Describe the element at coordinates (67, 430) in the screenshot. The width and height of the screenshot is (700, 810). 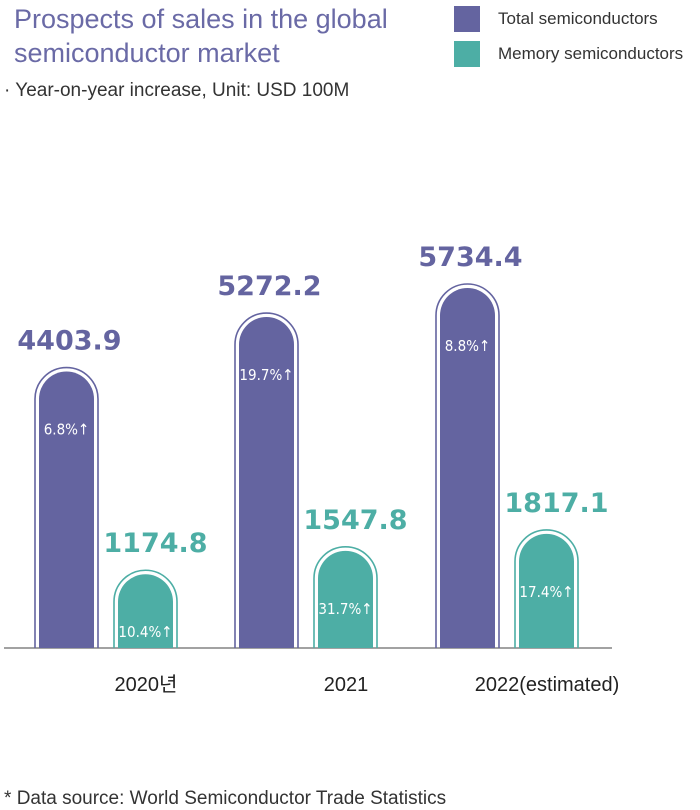
I see `growth-label-total-0: 6.8%↑` at that location.